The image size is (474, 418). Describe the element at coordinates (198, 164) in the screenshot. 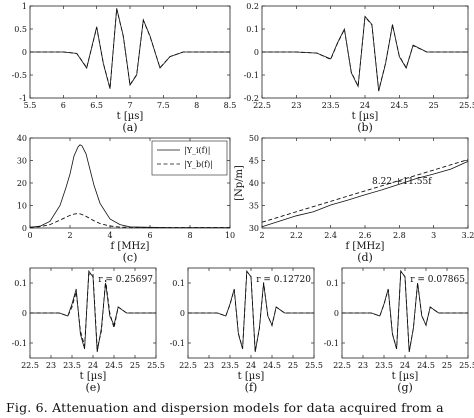

I see `legend-entry: |Y_b(f)|` at that location.